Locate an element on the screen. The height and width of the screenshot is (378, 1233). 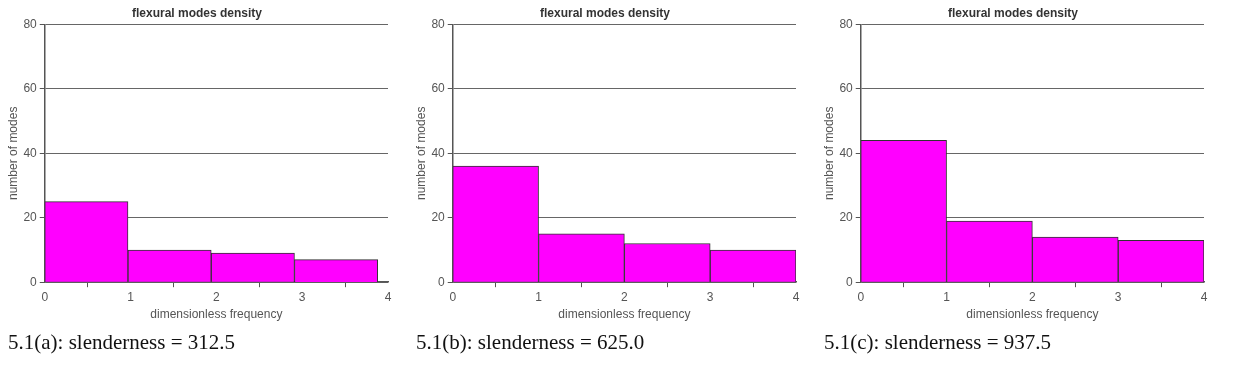
text: 5.1(b): slenderness = 625.0 is located at coordinates (530, 342).